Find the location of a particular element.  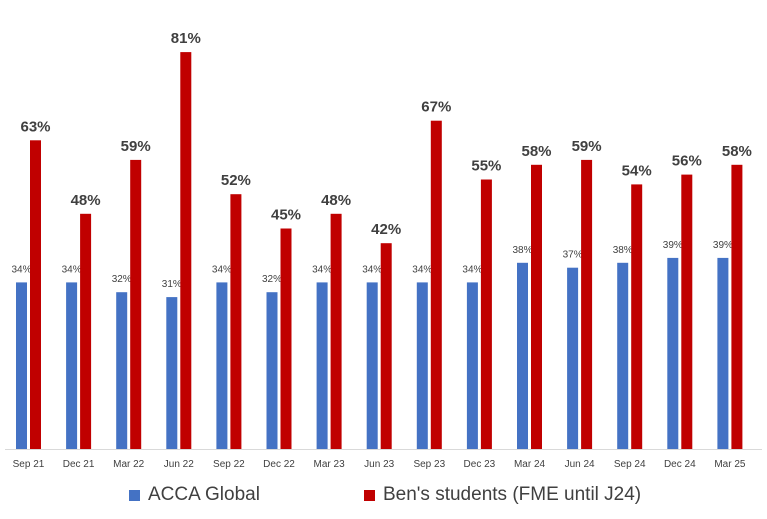

x-tick-label: Dec 22 is located at coordinates (279, 464).